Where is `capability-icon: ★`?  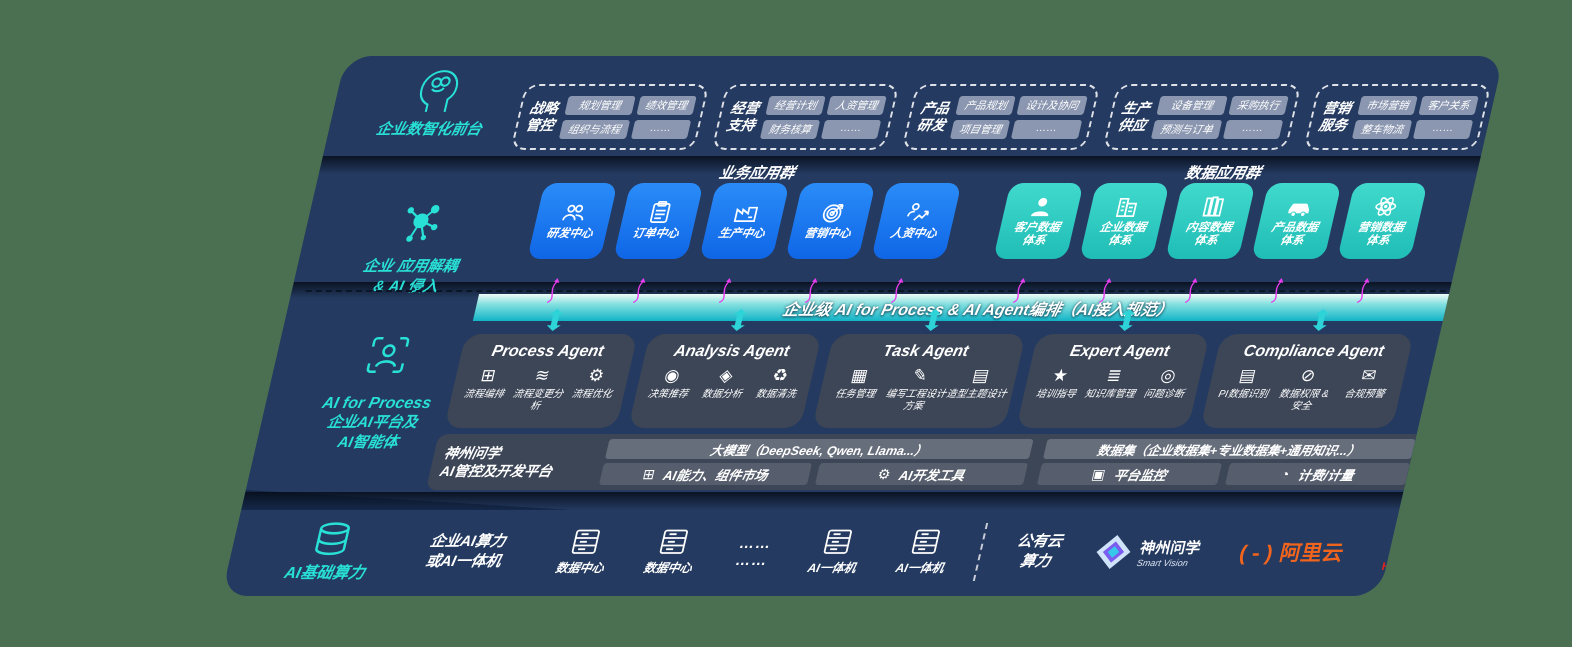
capability-icon: ★ is located at coordinates (1060, 375).